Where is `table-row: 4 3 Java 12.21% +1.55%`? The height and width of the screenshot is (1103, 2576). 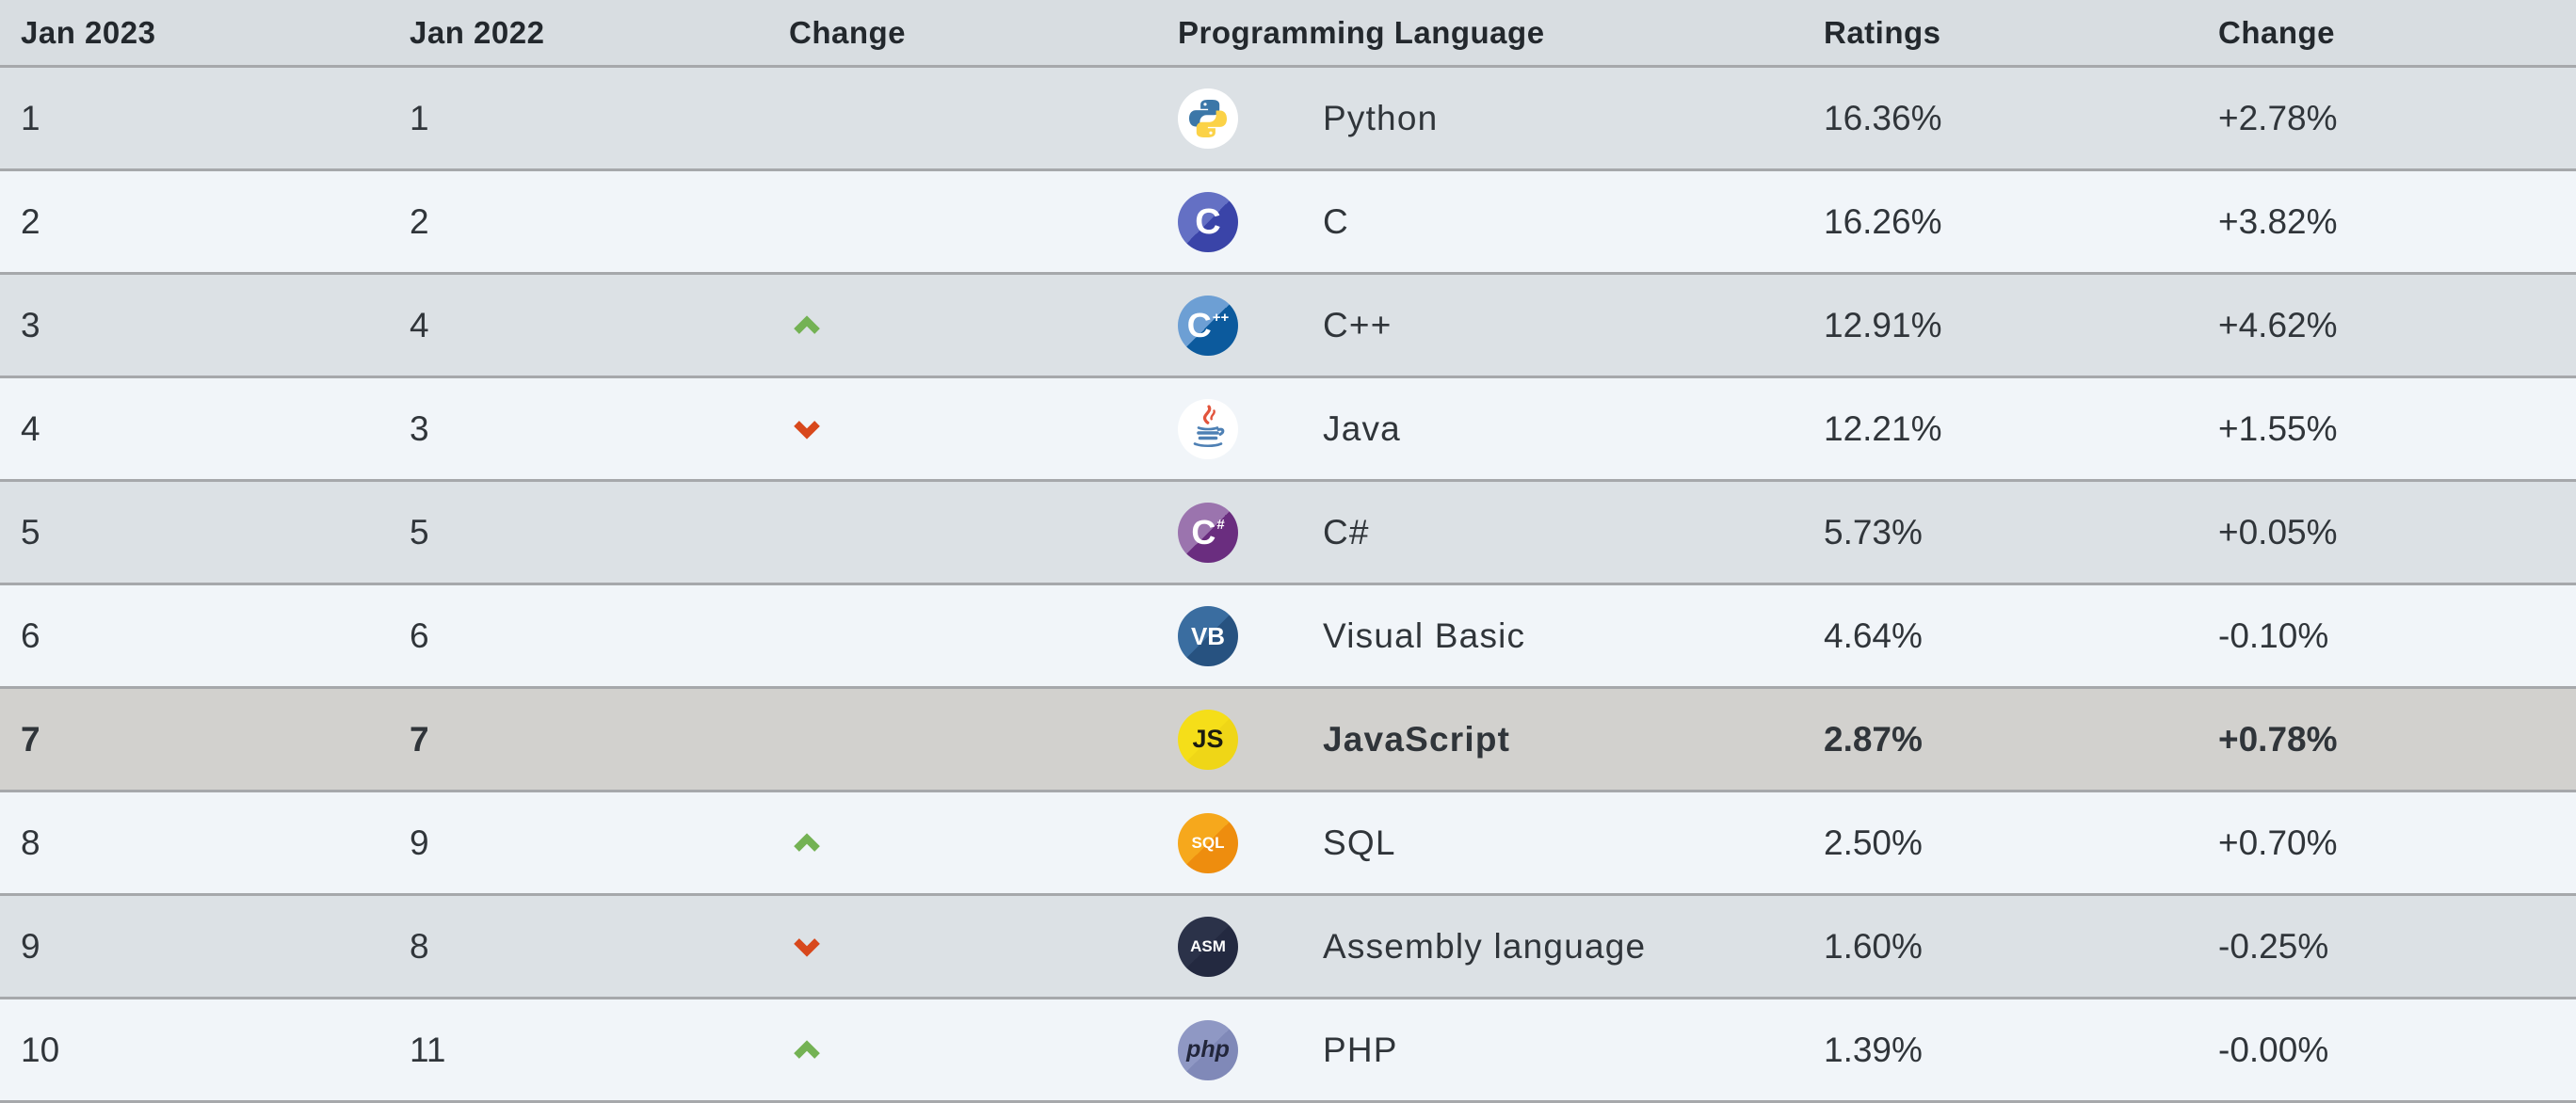
table-row: 4 3 Java 12.21% +1.55% is located at coordinates (1288, 430).